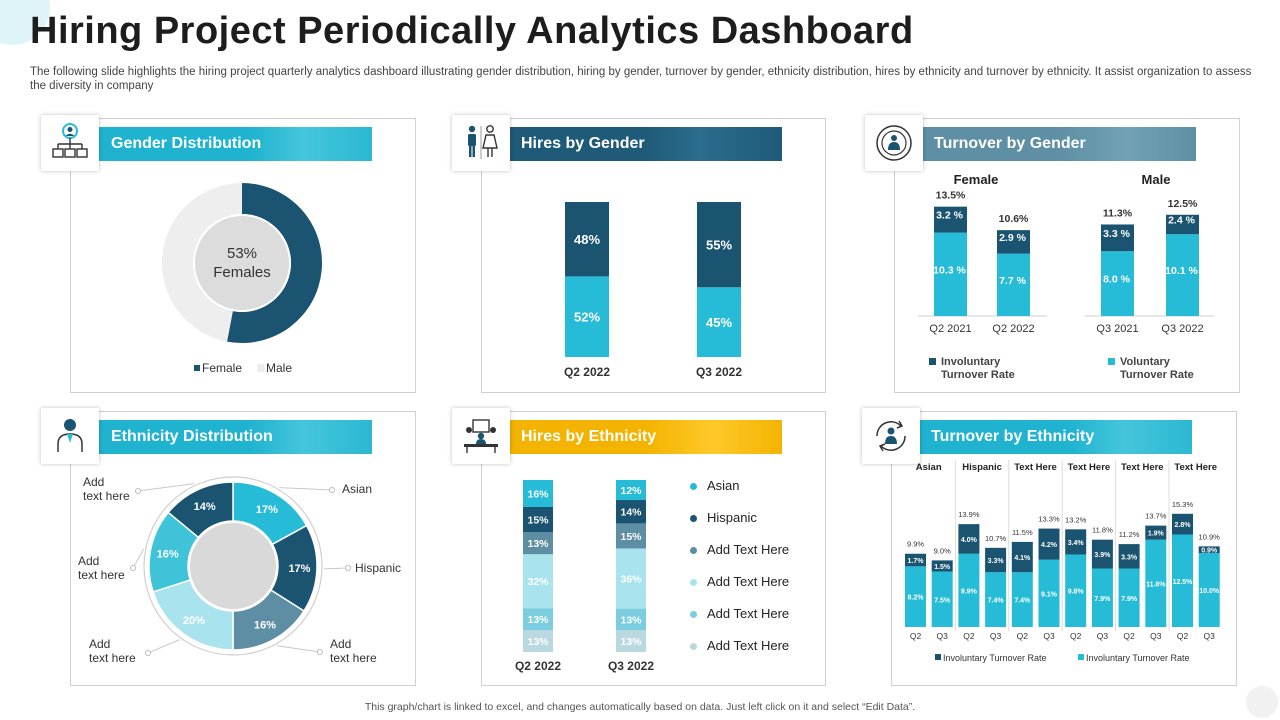 The image size is (1280, 720). What do you see at coordinates (1183, 204) in the screenshot?
I see `bar-total-label: 12.5%` at bounding box center [1183, 204].